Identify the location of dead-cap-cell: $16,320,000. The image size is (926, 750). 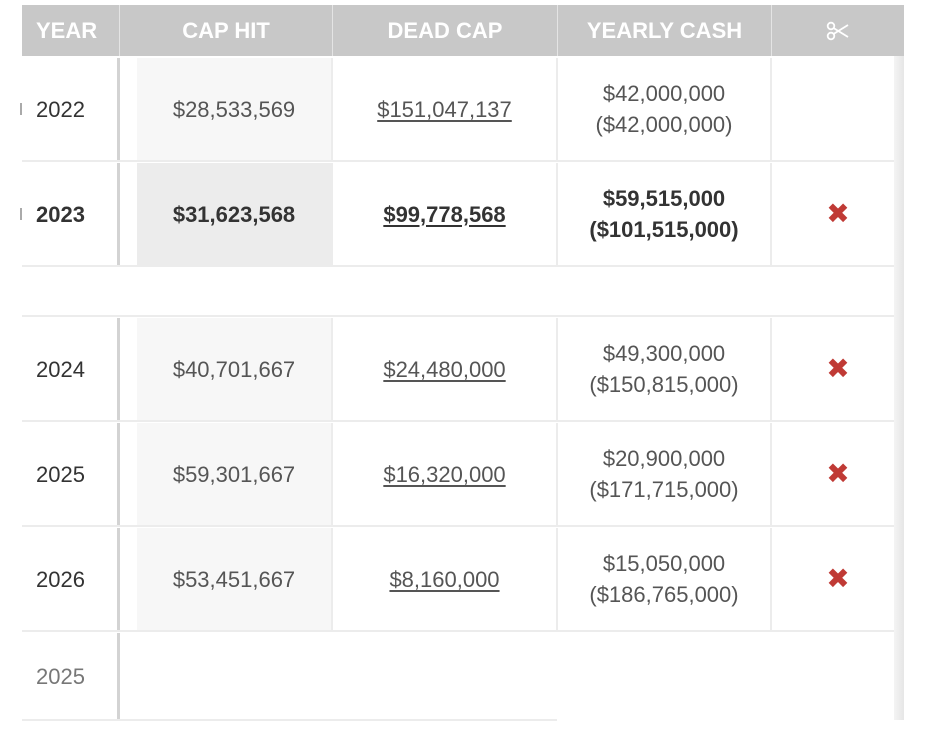
(445, 474).